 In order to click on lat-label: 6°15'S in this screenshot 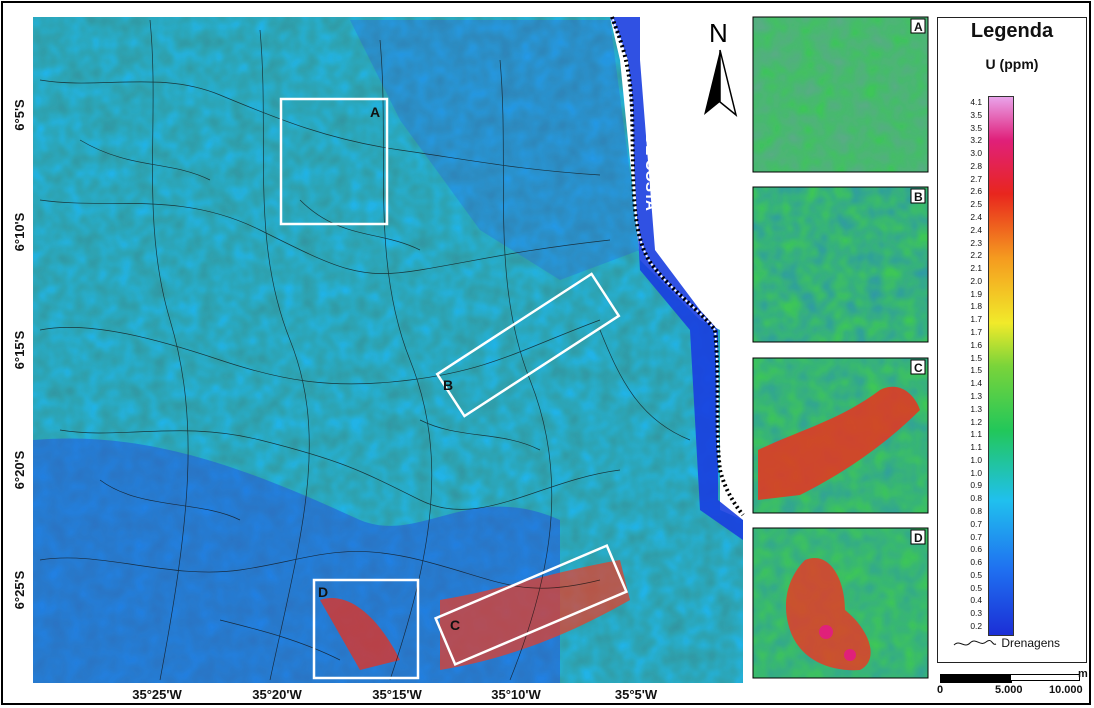, I will do `click(19, 349)`.